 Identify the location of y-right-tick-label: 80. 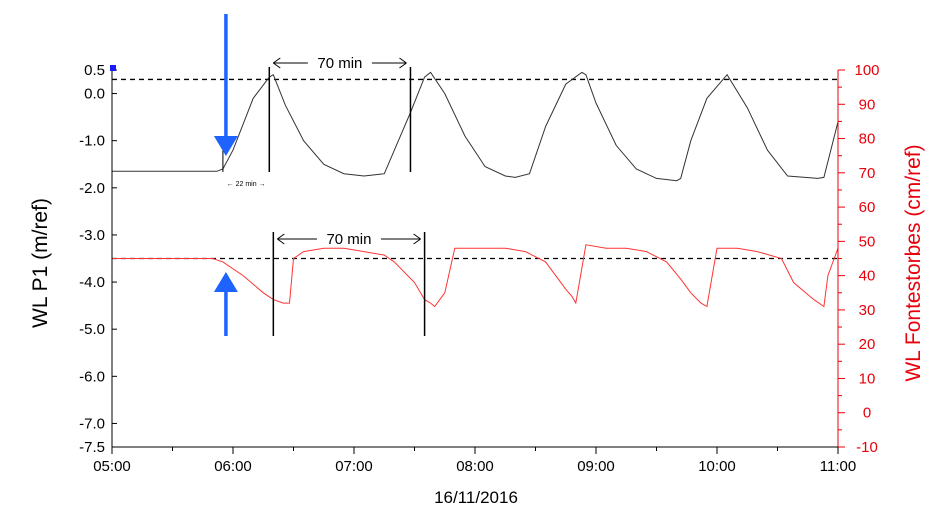
(867, 139).